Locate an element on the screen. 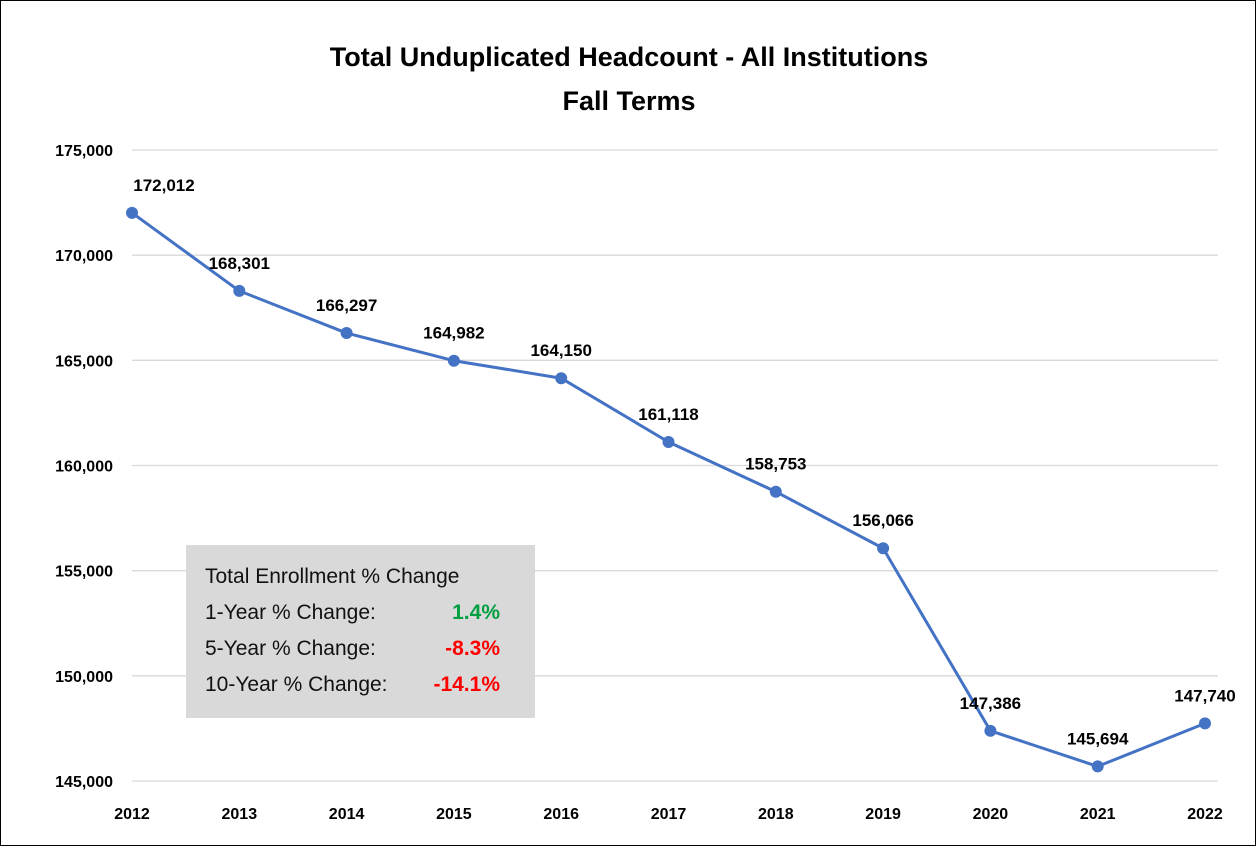  x-tick-label: 2016 is located at coordinates (561, 814).